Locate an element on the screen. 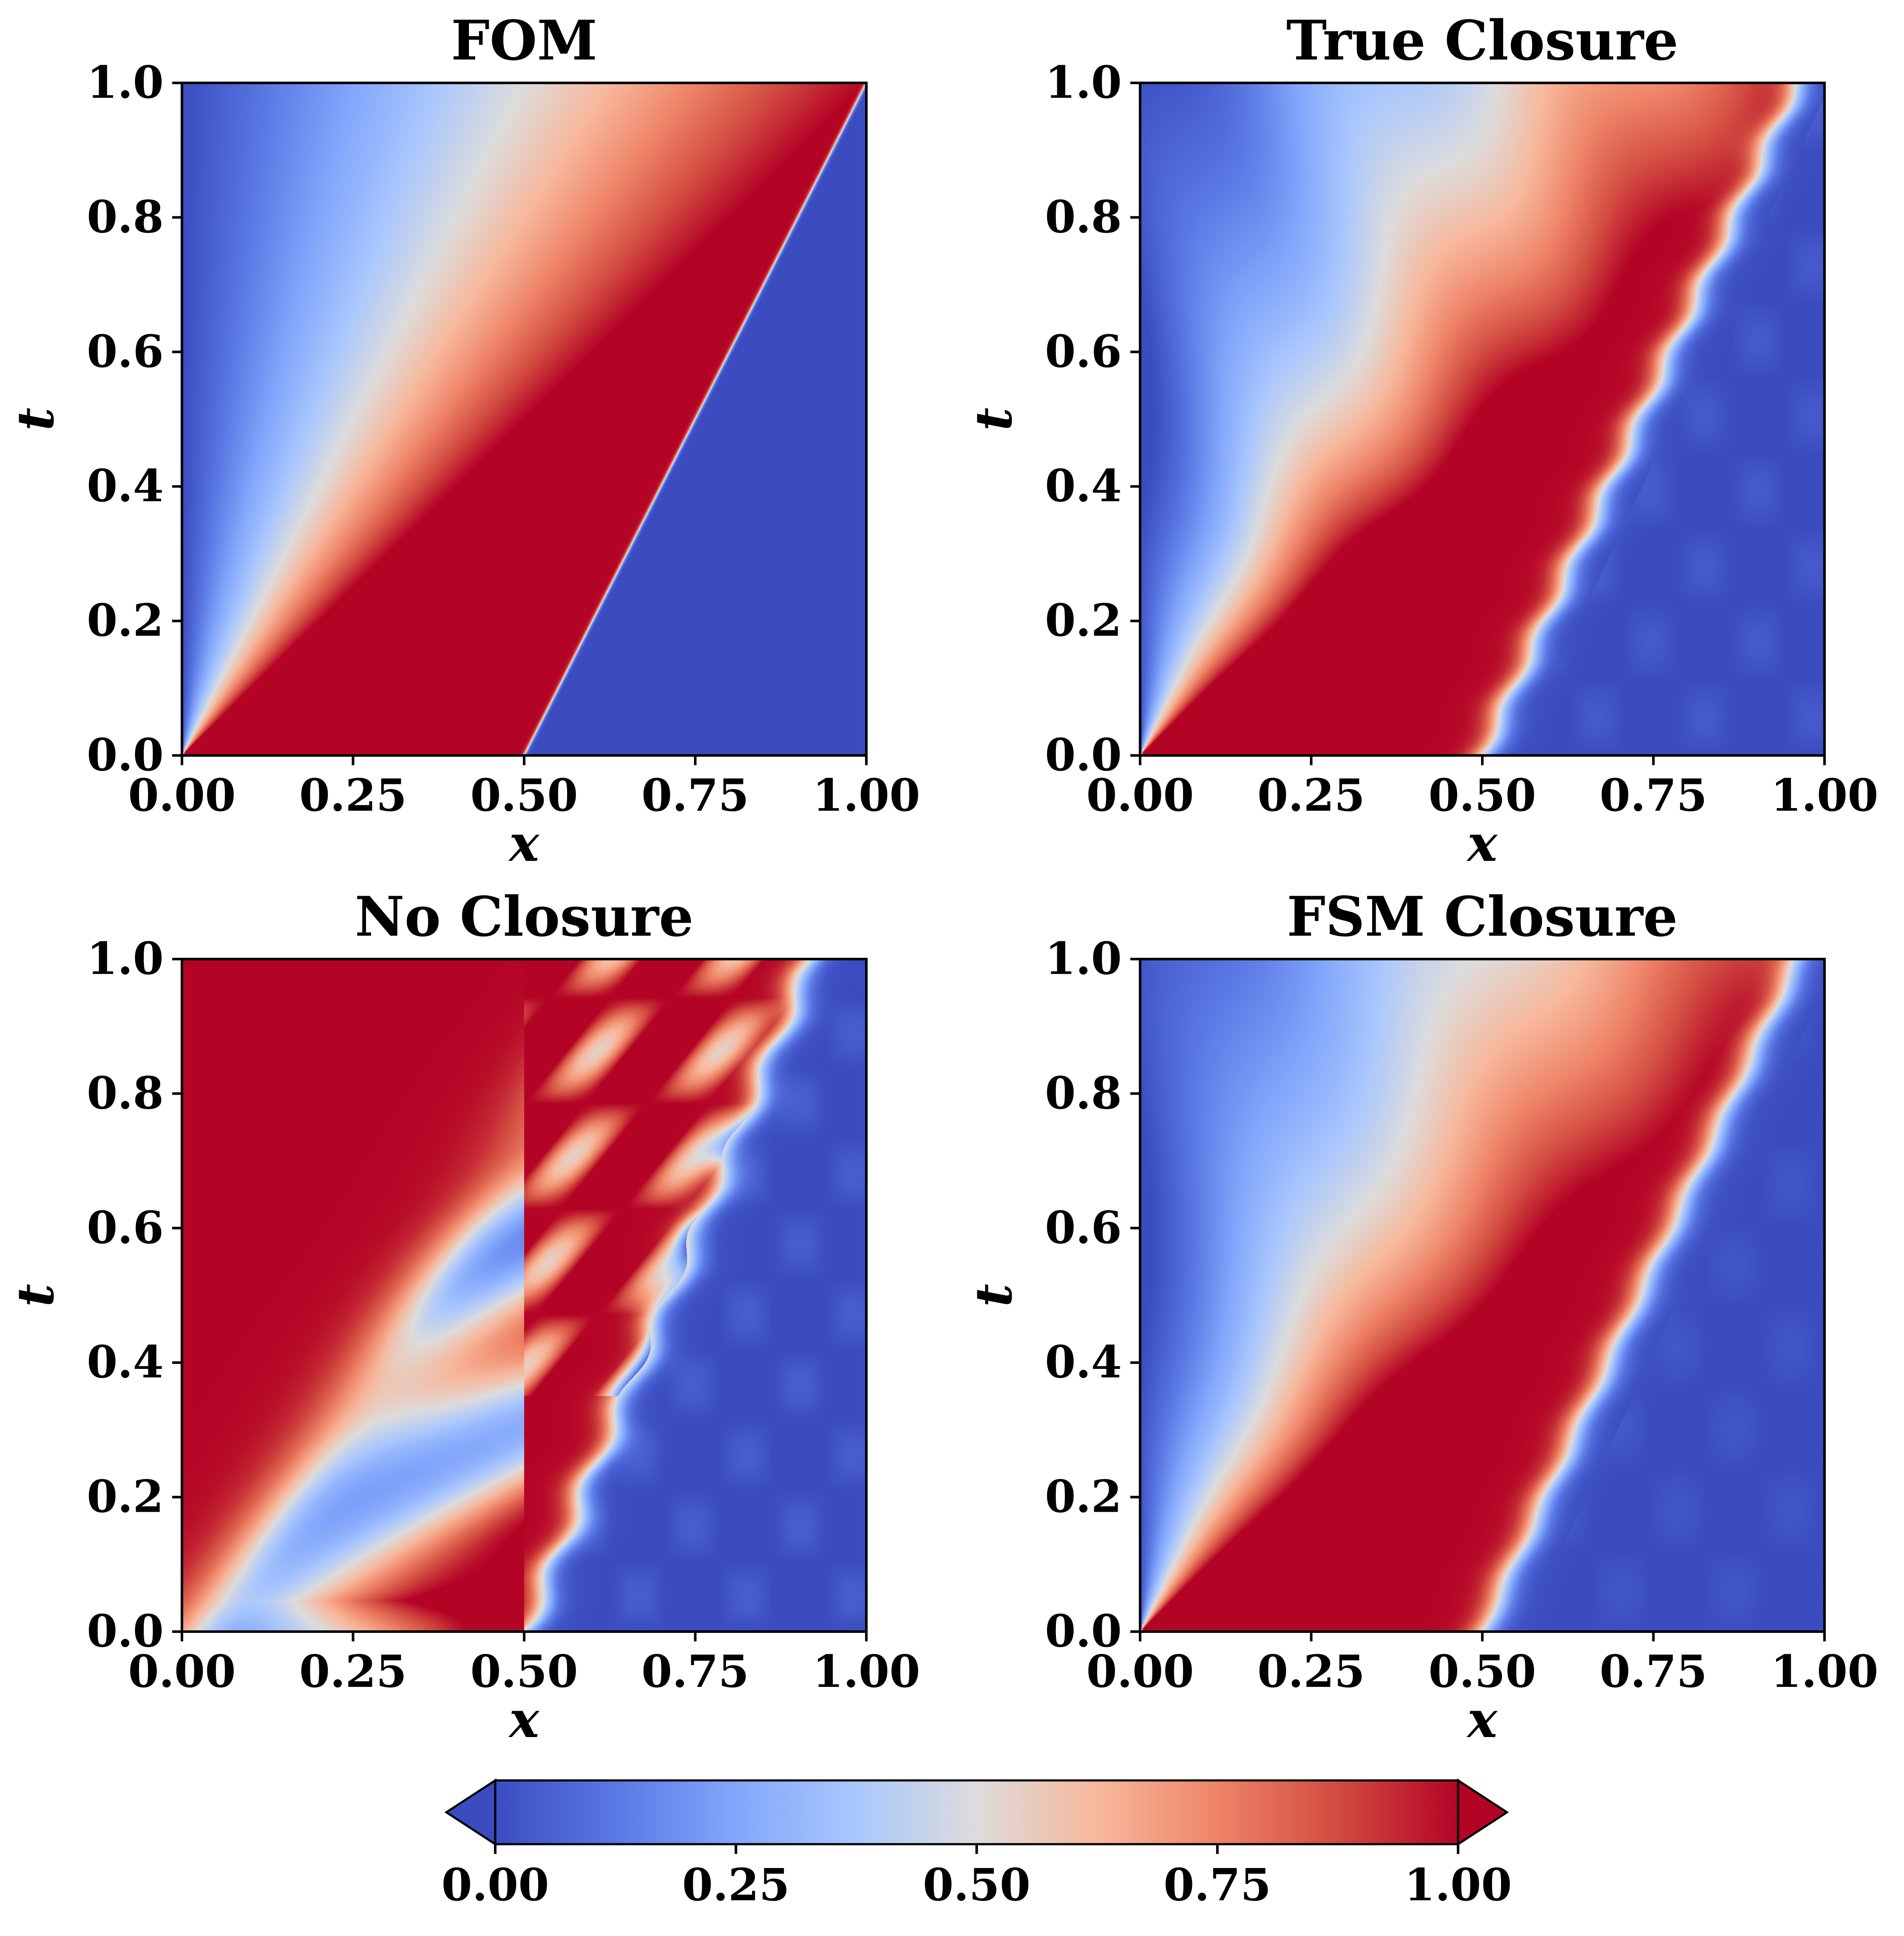  colorbar-tick-label: 1.00 is located at coordinates (1458, 1885).